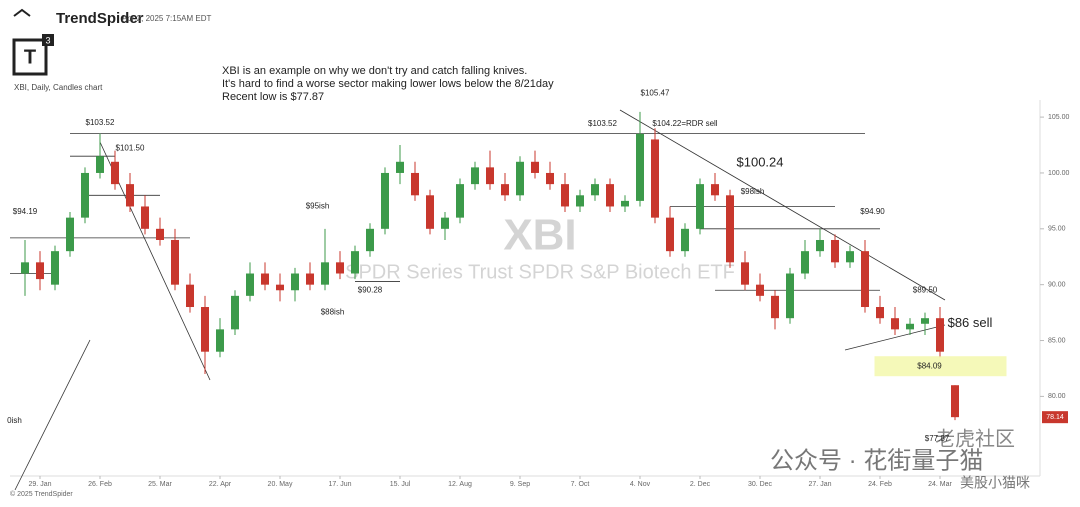  Describe the element at coordinates (540, 272) in the screenshot. I see `watermark-sub: SPDR Series Trust SPDR S&P Biotech ETF` at that location.